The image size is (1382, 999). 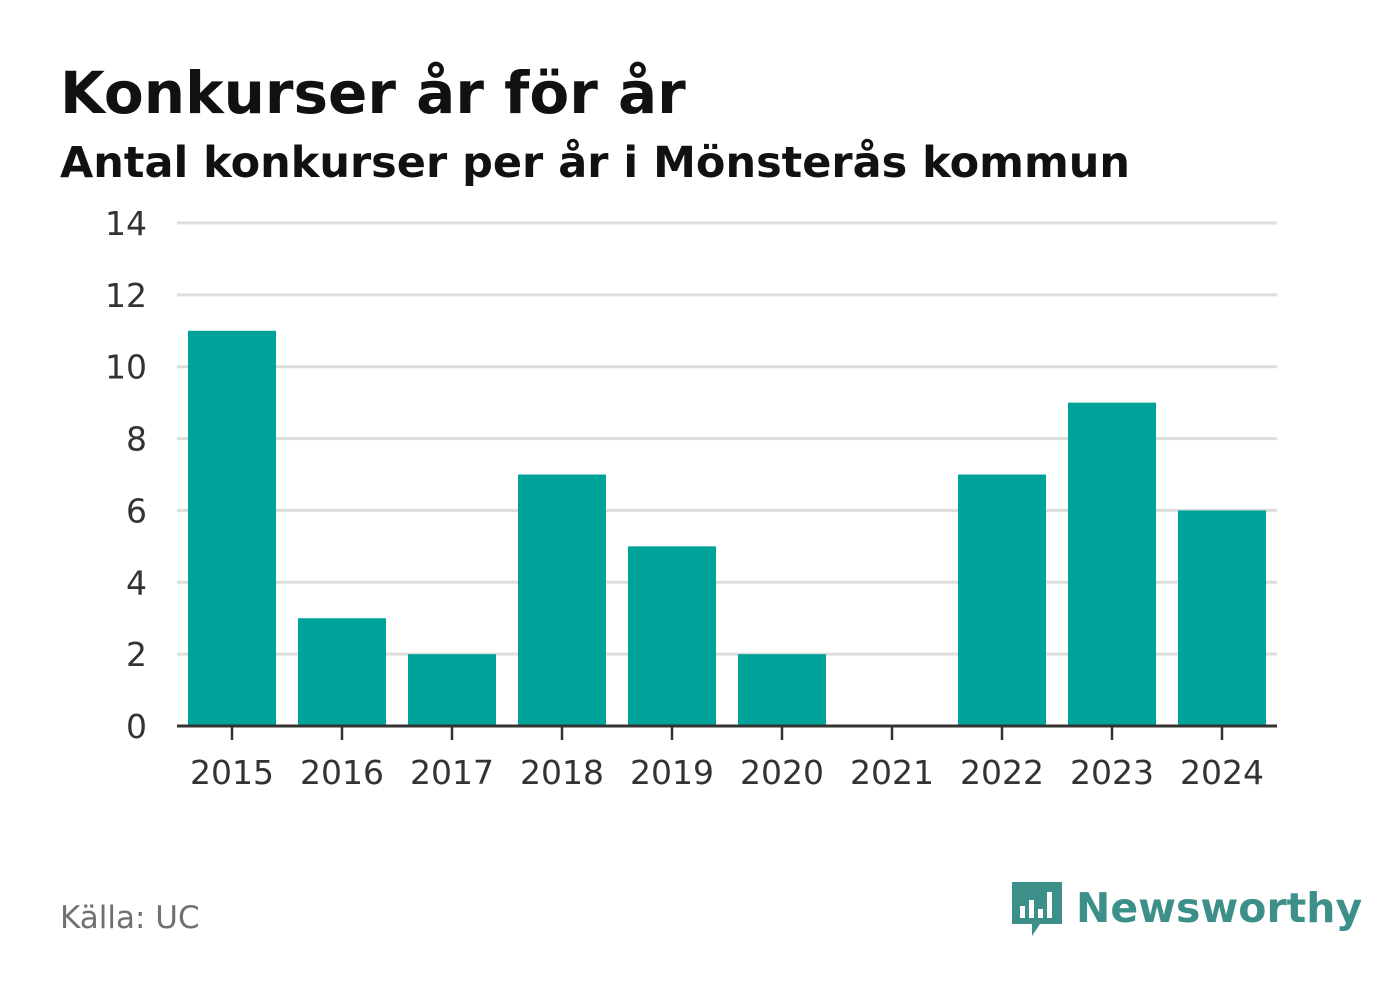 What do you see at coordinates (1037, 909) in the screenshot?
I see `newsworthy-logo-icon` at bounding box center [1037, 909].